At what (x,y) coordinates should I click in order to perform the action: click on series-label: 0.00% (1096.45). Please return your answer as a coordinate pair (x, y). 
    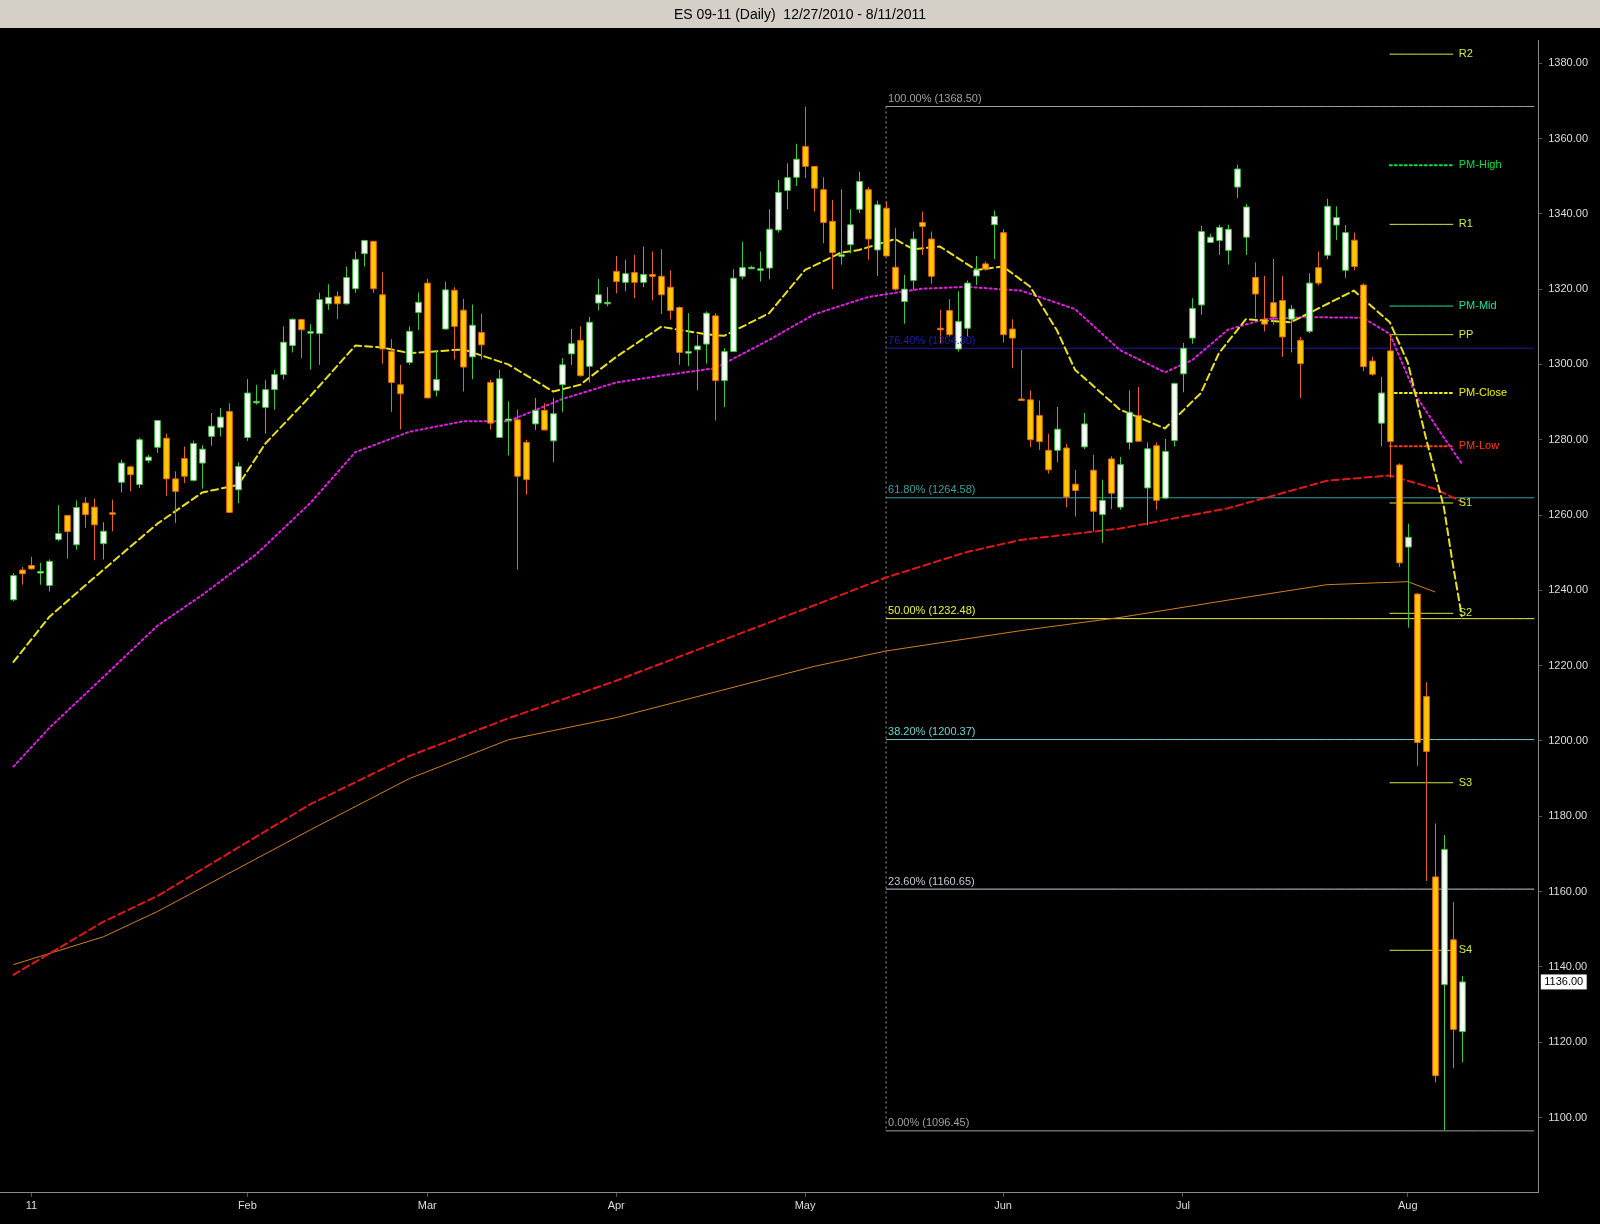
    Looking at the image, I should click on (929, 1122).